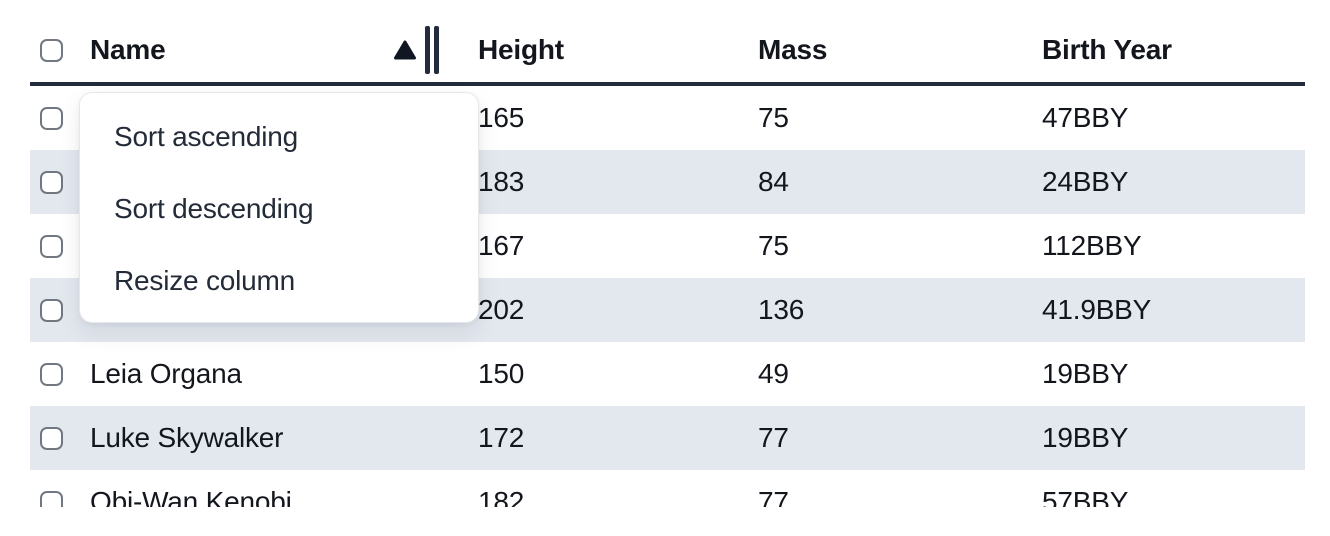  I want to click on header-checkbox-cell, so click(55, 50).